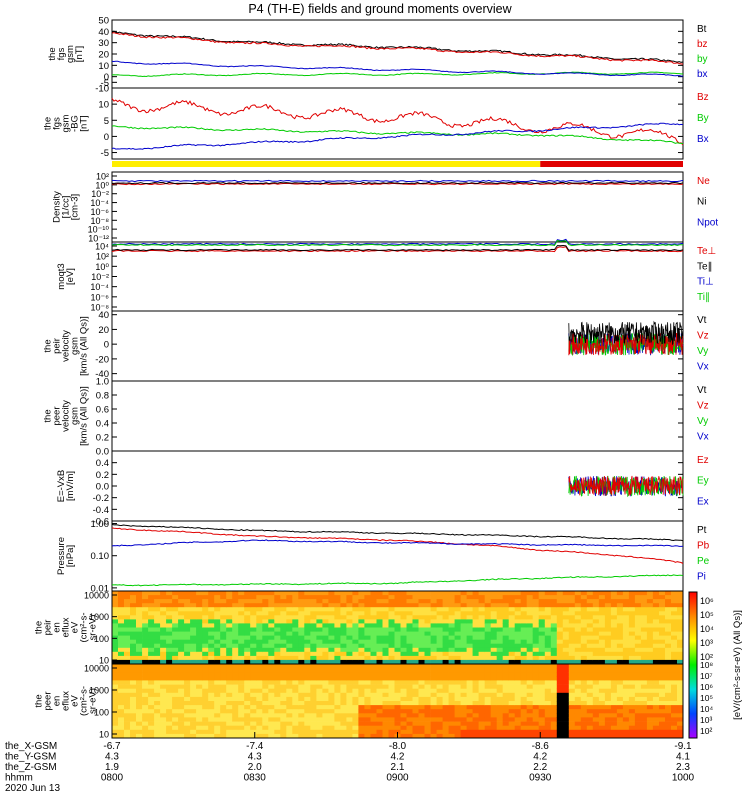 The height and width of the screenshot is (800, 750). I want to click on p2-ylabel-line: fgs, so click(57, 123).